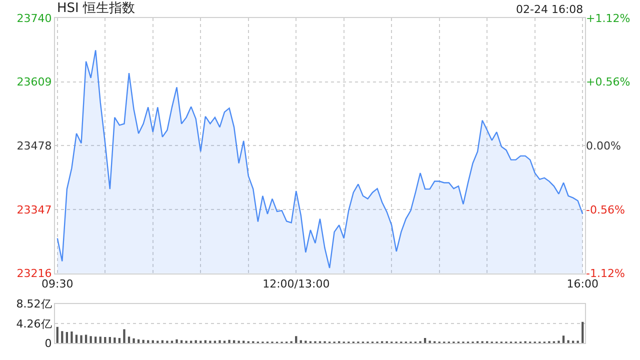  What do you see at coordinates (96, 8) in the screenshot?
I see `chart-title: HSI 恒生指数` at bounding box center [96, 8].